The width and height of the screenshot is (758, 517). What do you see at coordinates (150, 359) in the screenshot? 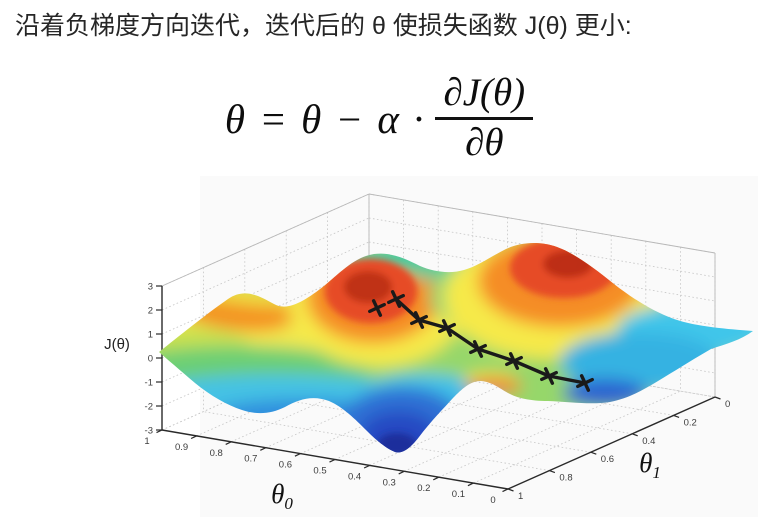
I see `z-tick-label: 0` at bounding box center [150, 359].